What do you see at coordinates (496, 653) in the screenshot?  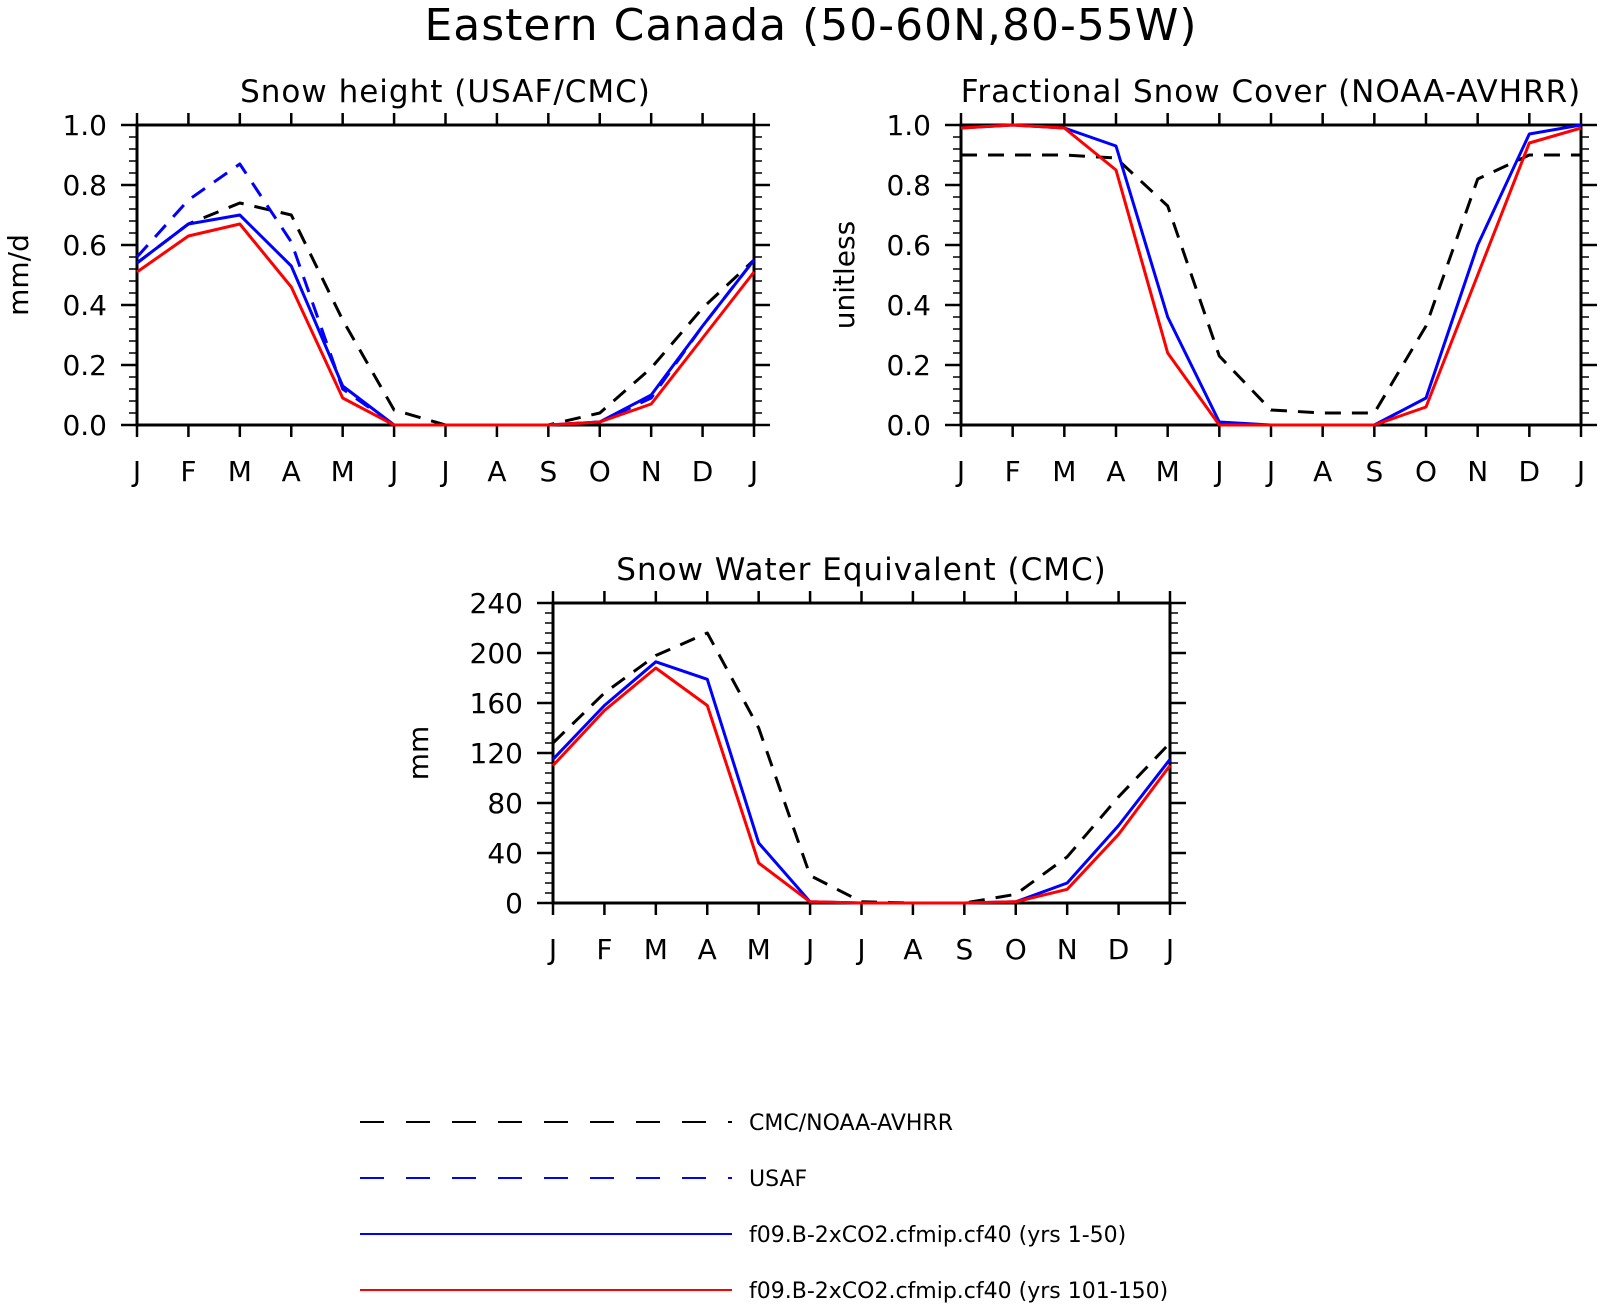 I see `y-tick-label: 200` at bounding box center [496, 653].